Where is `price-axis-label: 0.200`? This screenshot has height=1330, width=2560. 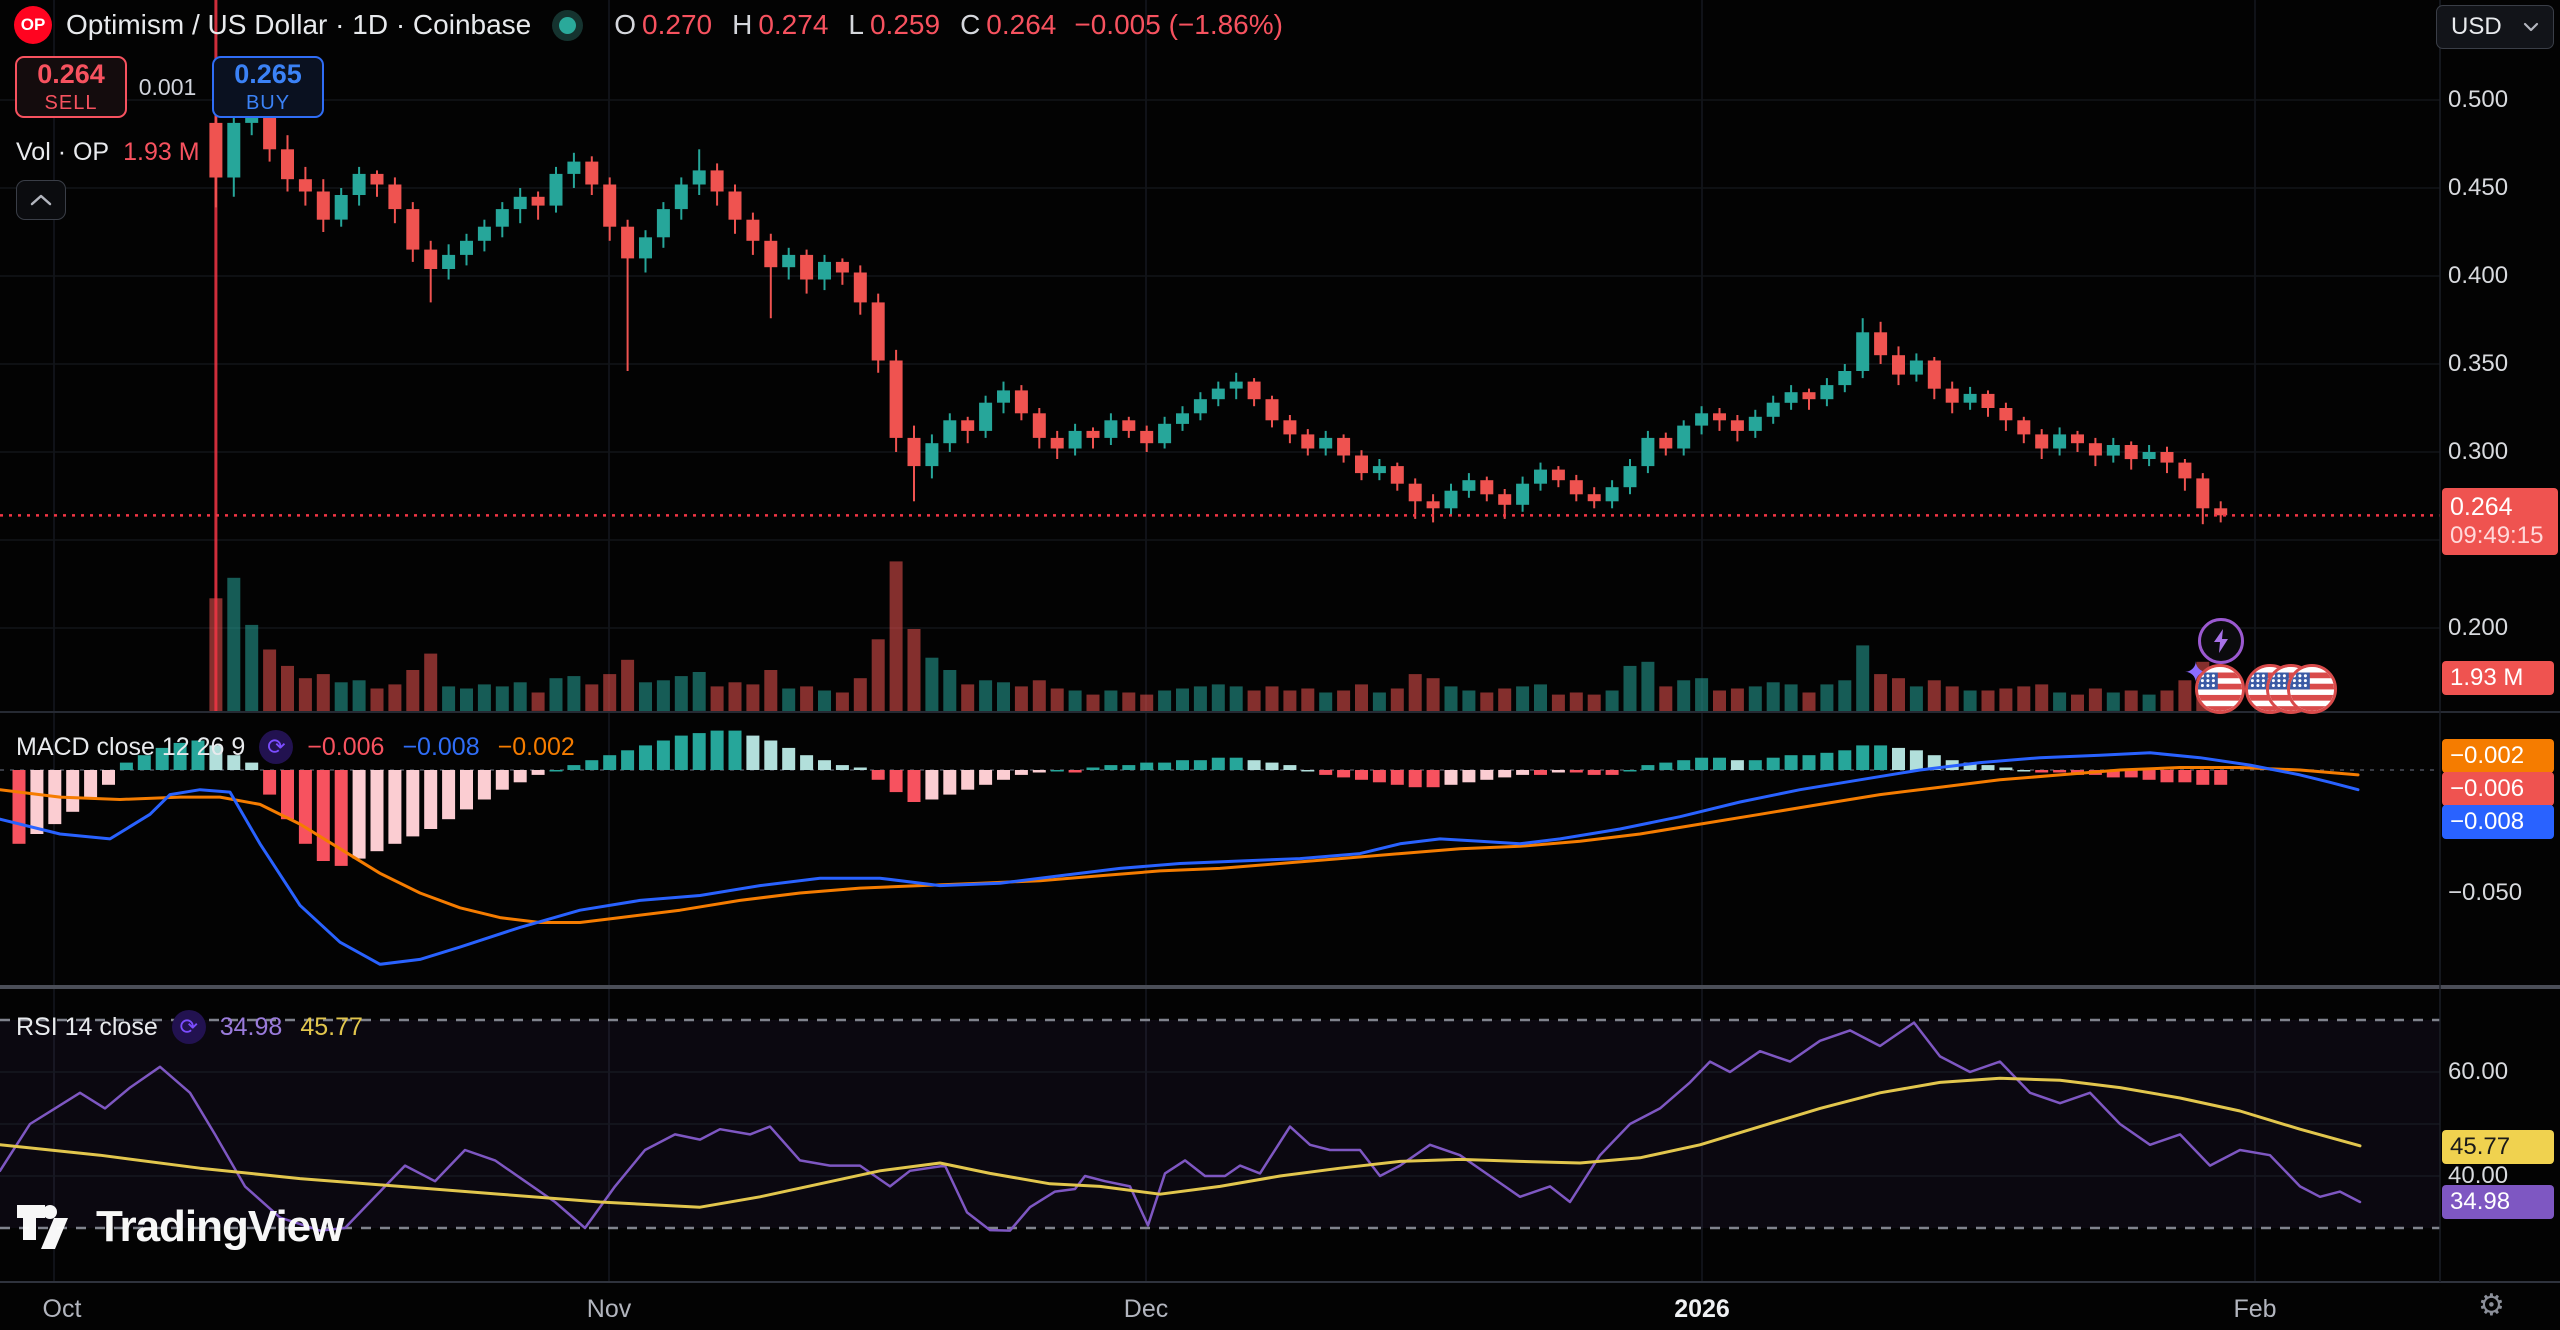
price-axis-label: 0.200 is located at coordinates (2478, 627).